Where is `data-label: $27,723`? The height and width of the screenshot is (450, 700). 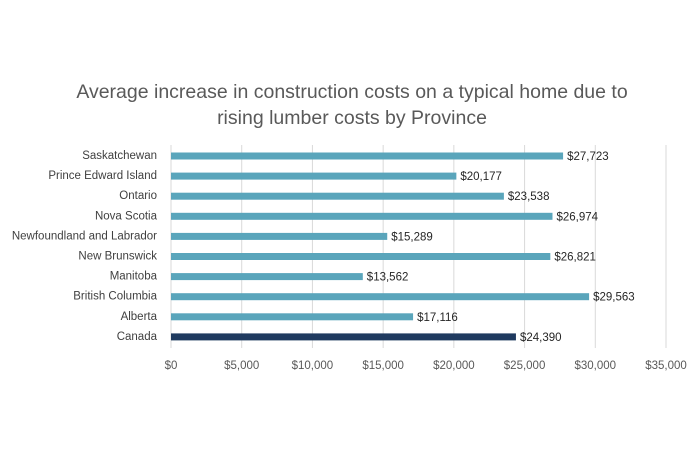
data-label: $27,723 is located at coordinates (588, 157).